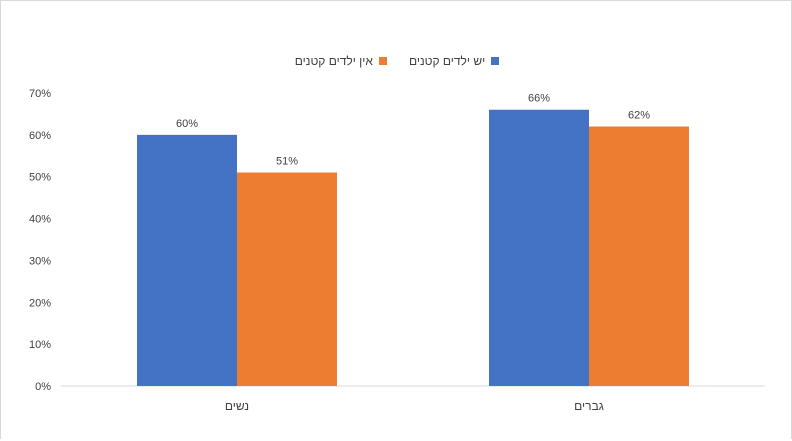  What do you see at coordinates (40, 261) in the screenshot?
I see `y-tick-label: 30%` at bounding box center [40, 261].